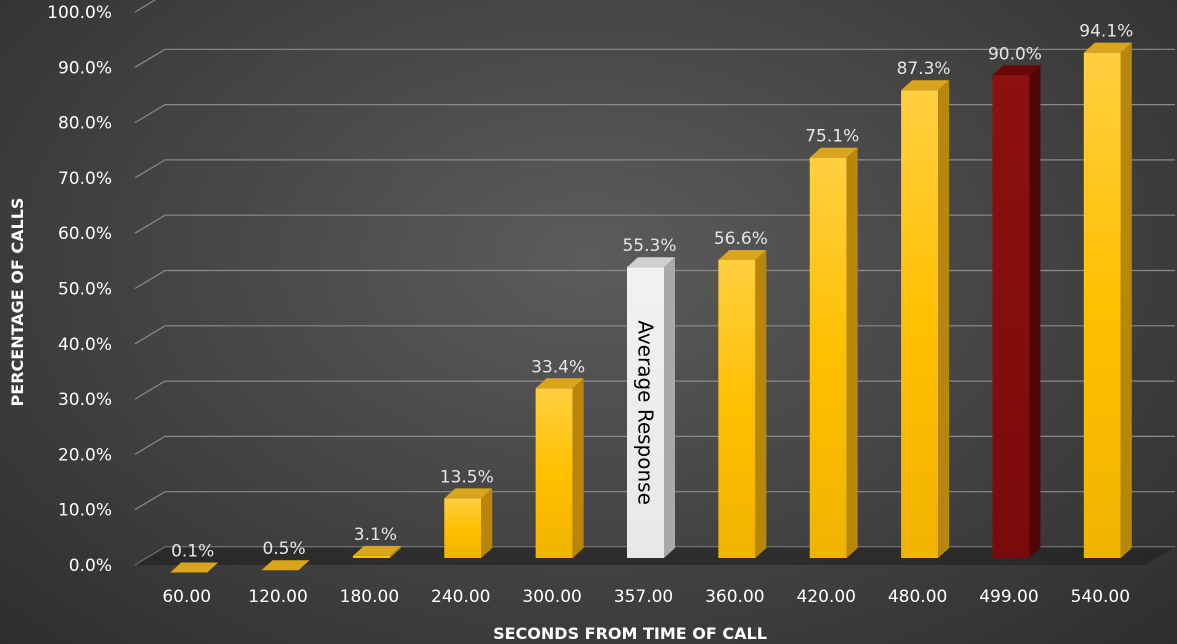 Image resolution: width=1177 pixels, height=644 pixels. Describe the element at coordinates (277, 597) in the screenshot. I see `x-tick-label: 120.00` at that location.